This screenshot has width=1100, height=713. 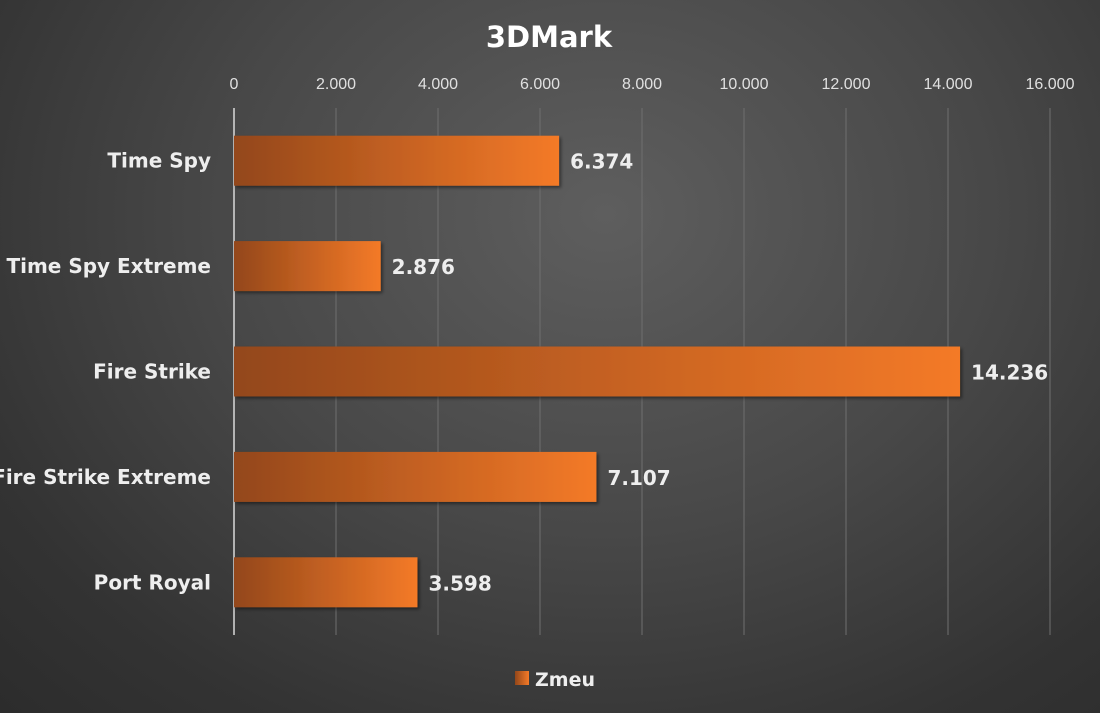 I want to click on category-label: Time Spy Extreme, so click(x=108, y=266).